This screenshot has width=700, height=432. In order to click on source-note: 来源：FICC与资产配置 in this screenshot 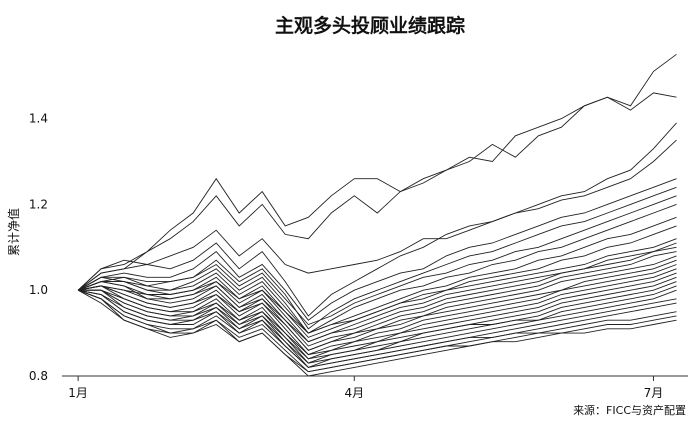, I will do `click(629, 410)`.